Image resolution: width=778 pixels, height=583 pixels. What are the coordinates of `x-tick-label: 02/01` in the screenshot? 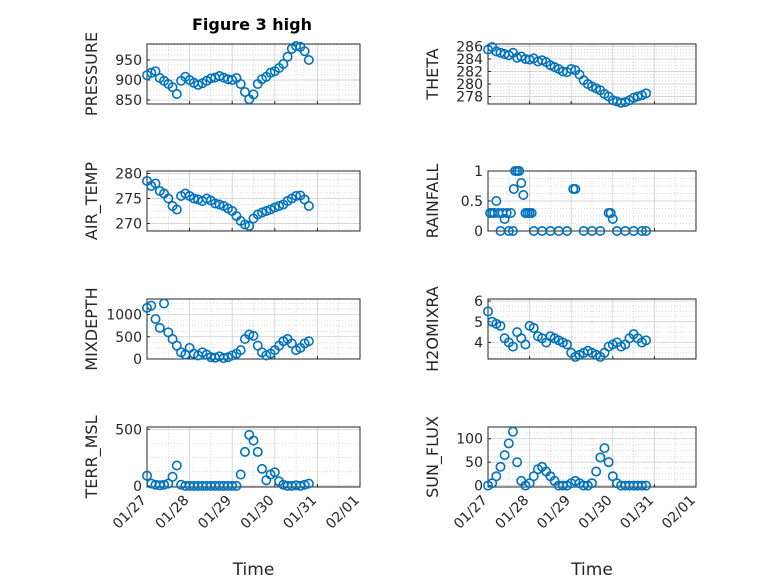 It's located at (343, 513).